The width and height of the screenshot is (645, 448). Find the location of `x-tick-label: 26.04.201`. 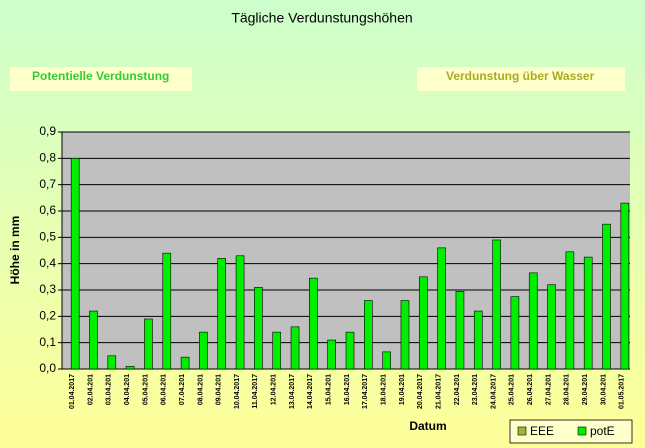

x-tick-label: 26.04.201 is located at coordinates (530, 389).